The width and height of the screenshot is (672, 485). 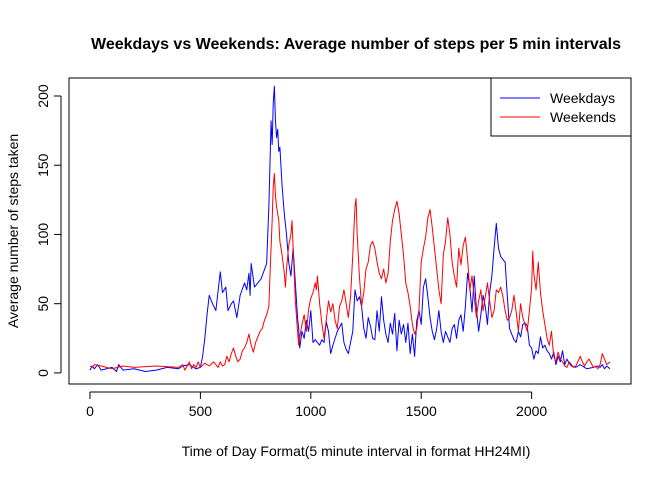 I want to click on legend: Weekdays Weekends, so click(x=561, y=107).